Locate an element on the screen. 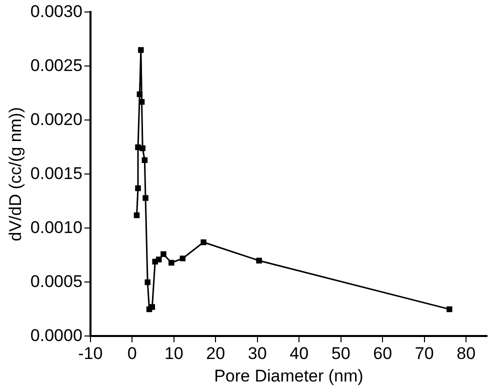  x-tick-label: 80 is located at coordinates (466, 354).